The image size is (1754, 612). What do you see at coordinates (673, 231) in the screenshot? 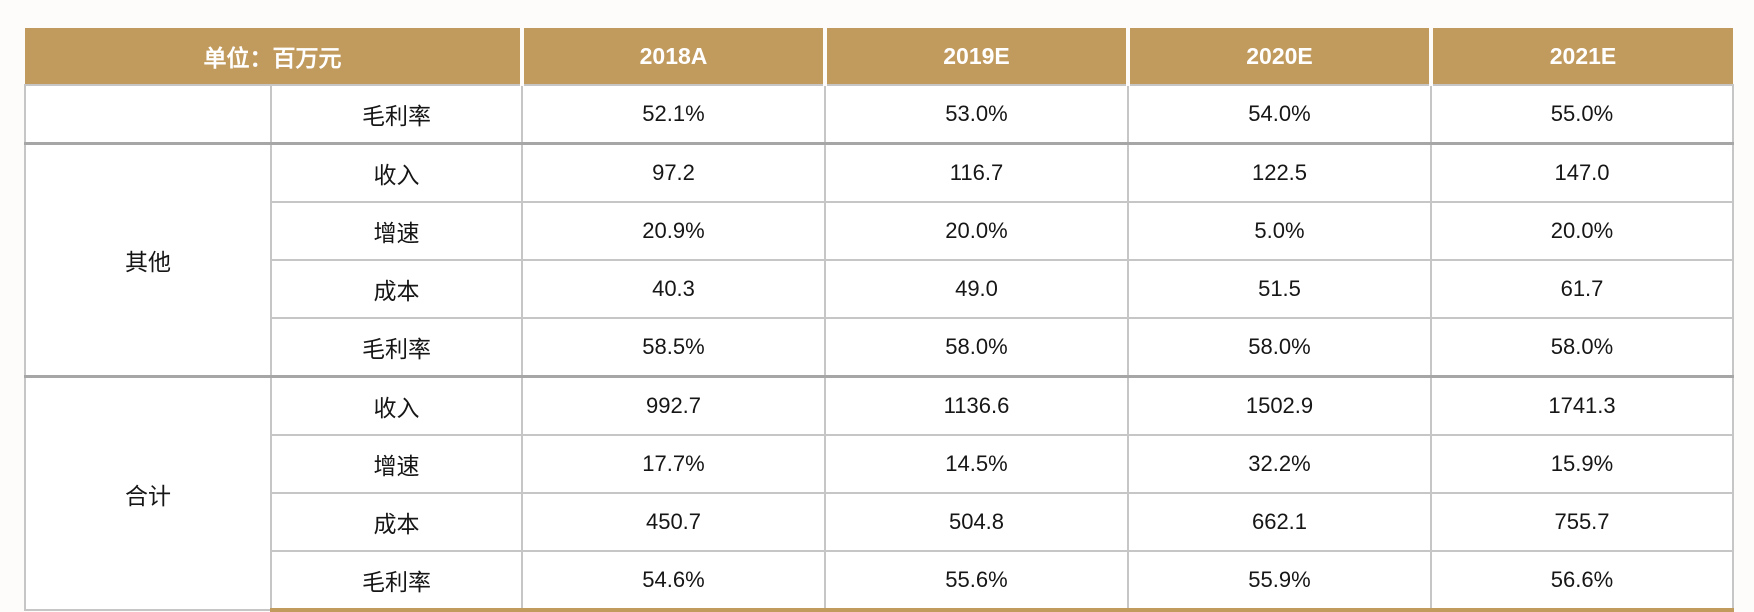
I see `value-cell: 20.9%` at bounding box center [673, 231].